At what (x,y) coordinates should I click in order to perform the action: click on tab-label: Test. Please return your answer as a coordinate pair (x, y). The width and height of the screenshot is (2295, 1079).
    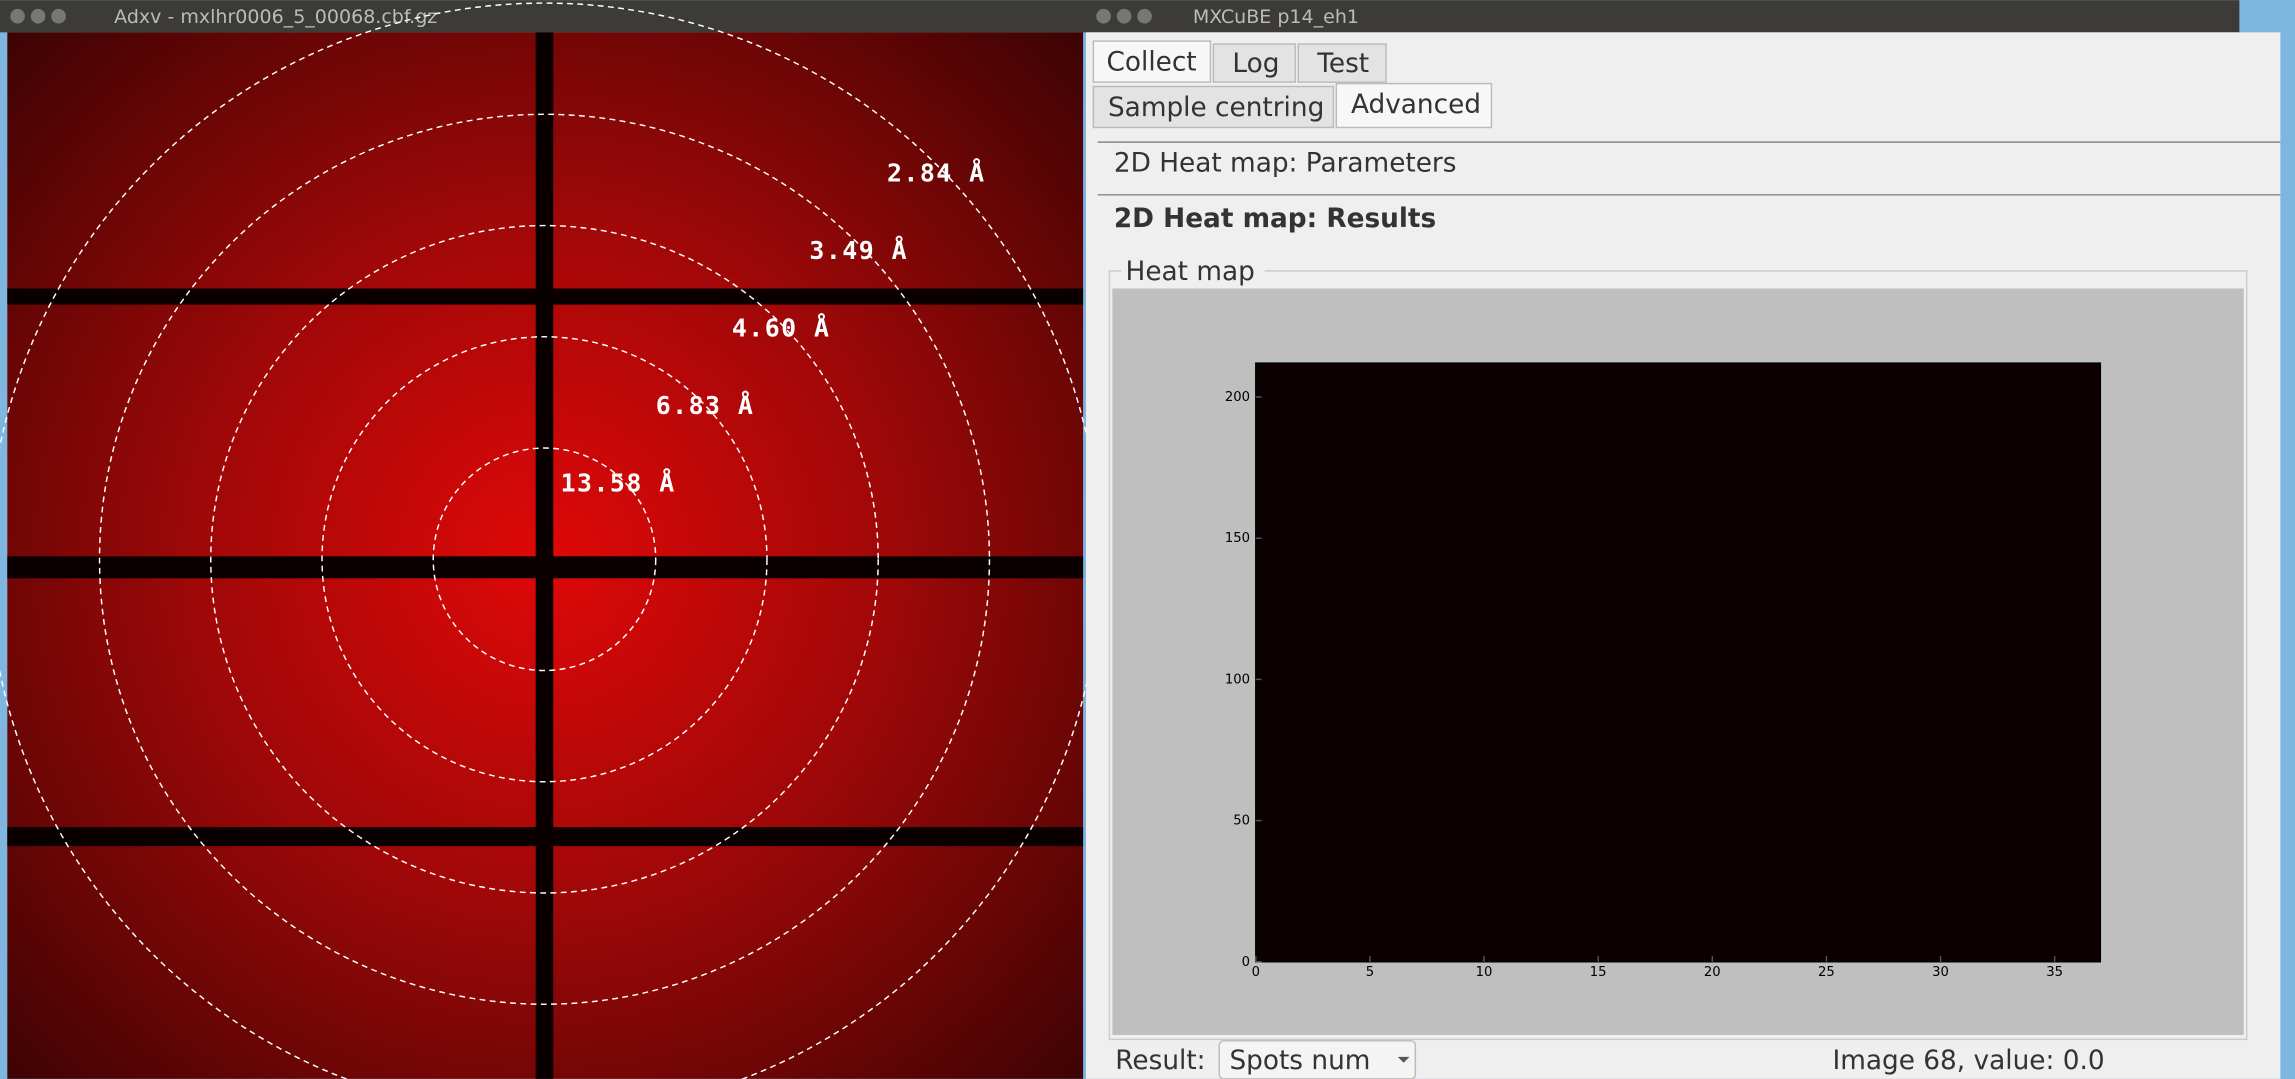
    Looking at the image, I should click on (1342, 64).